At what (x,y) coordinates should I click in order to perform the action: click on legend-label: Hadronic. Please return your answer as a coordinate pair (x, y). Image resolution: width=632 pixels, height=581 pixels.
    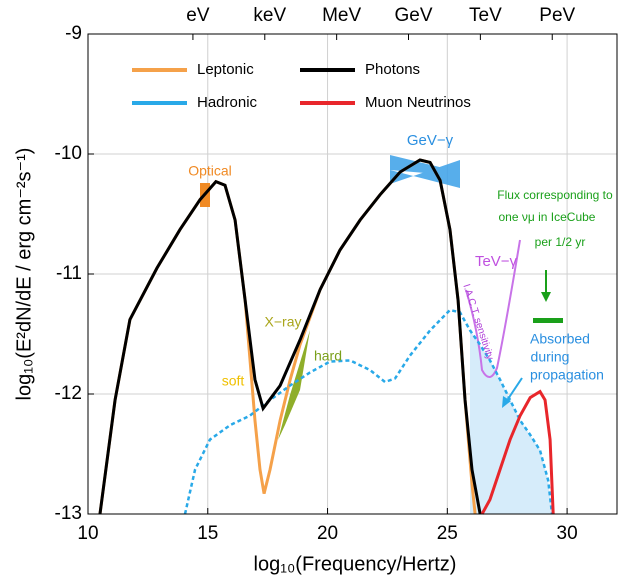
    Looking at the image, I should click on (227, 102).